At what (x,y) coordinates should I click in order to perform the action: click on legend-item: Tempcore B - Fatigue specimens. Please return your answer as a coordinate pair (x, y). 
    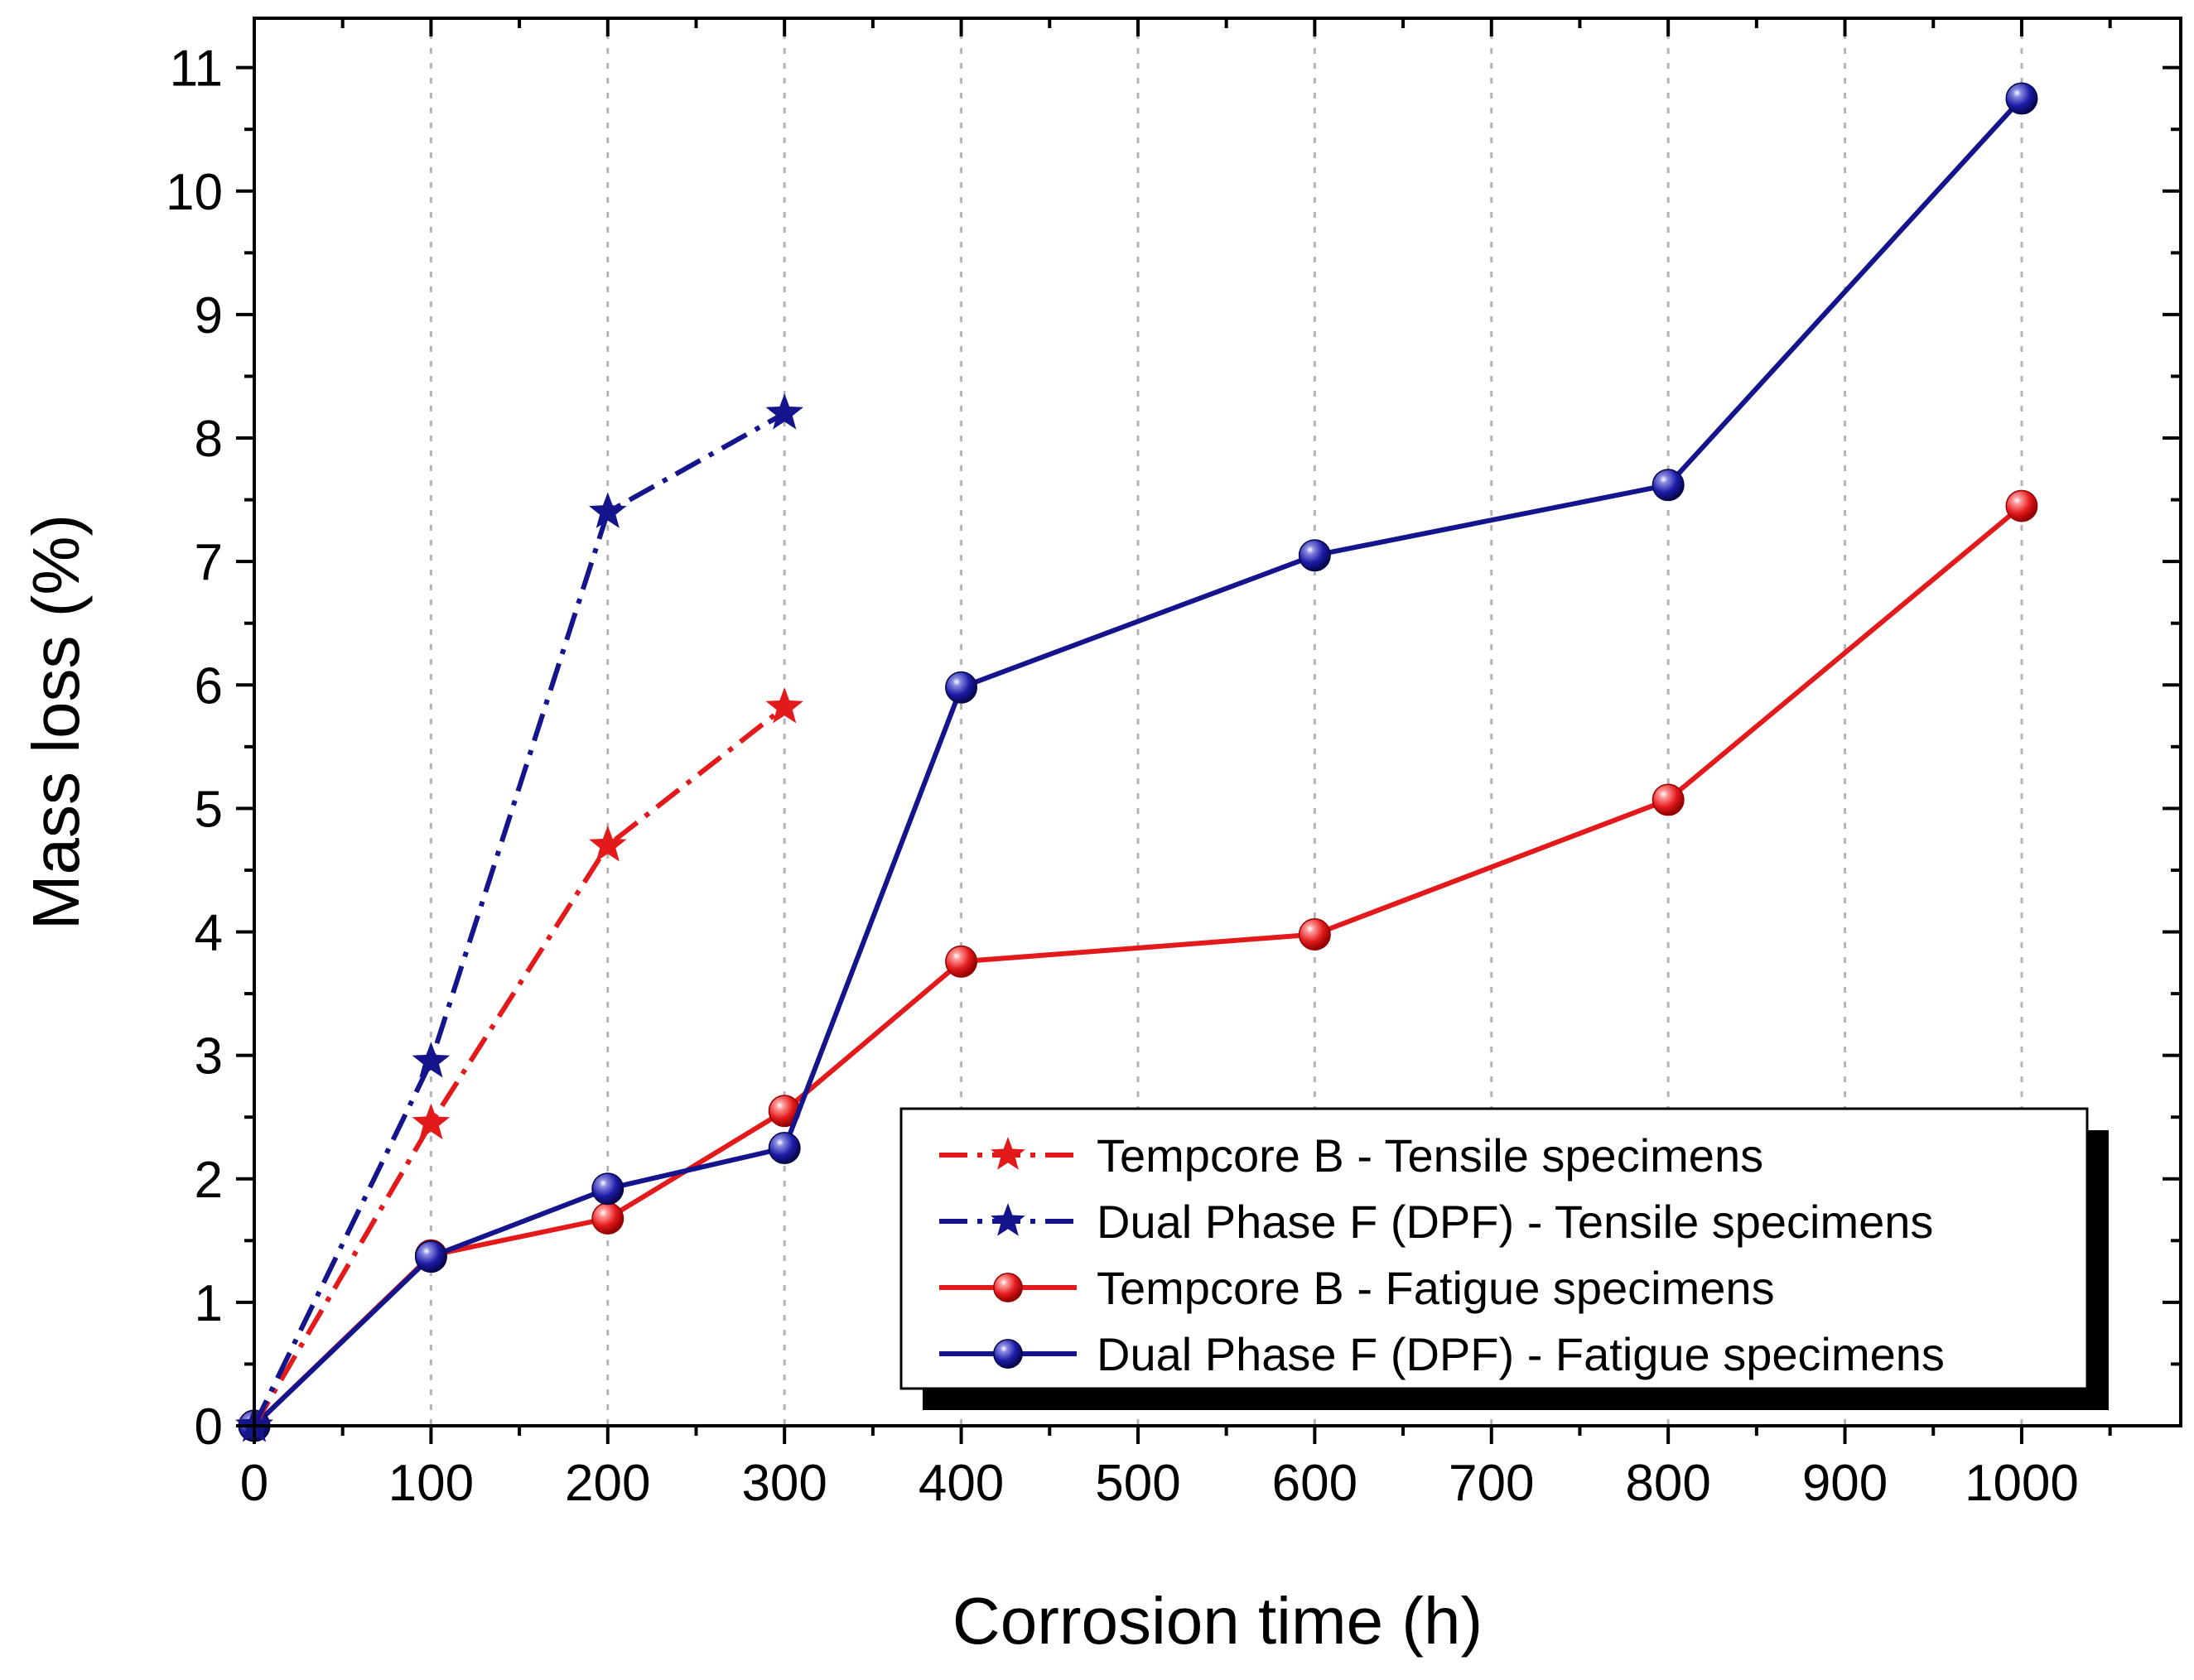
    Looking at the image, I should click on (1357, 1288).